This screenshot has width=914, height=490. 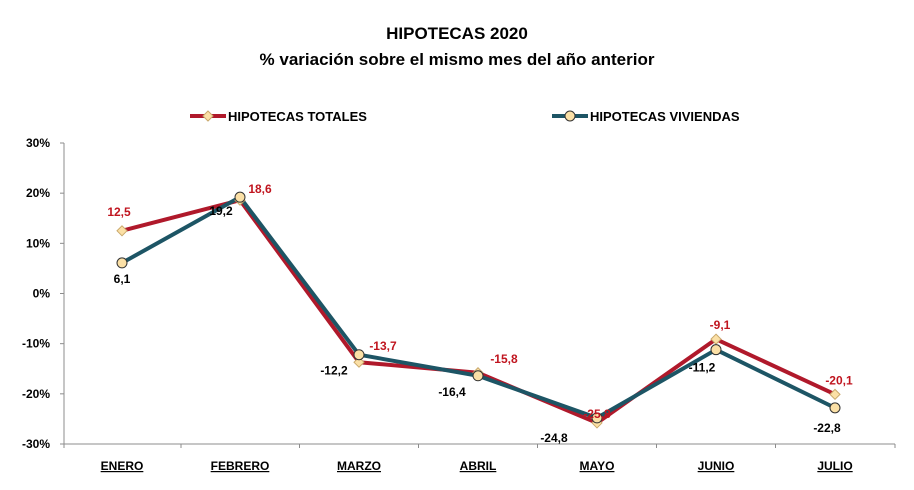 What do you see at coordinates (42, 294) in the screenshot?
I see `y-tick-label: 0%` at bounding box center [42, 294].